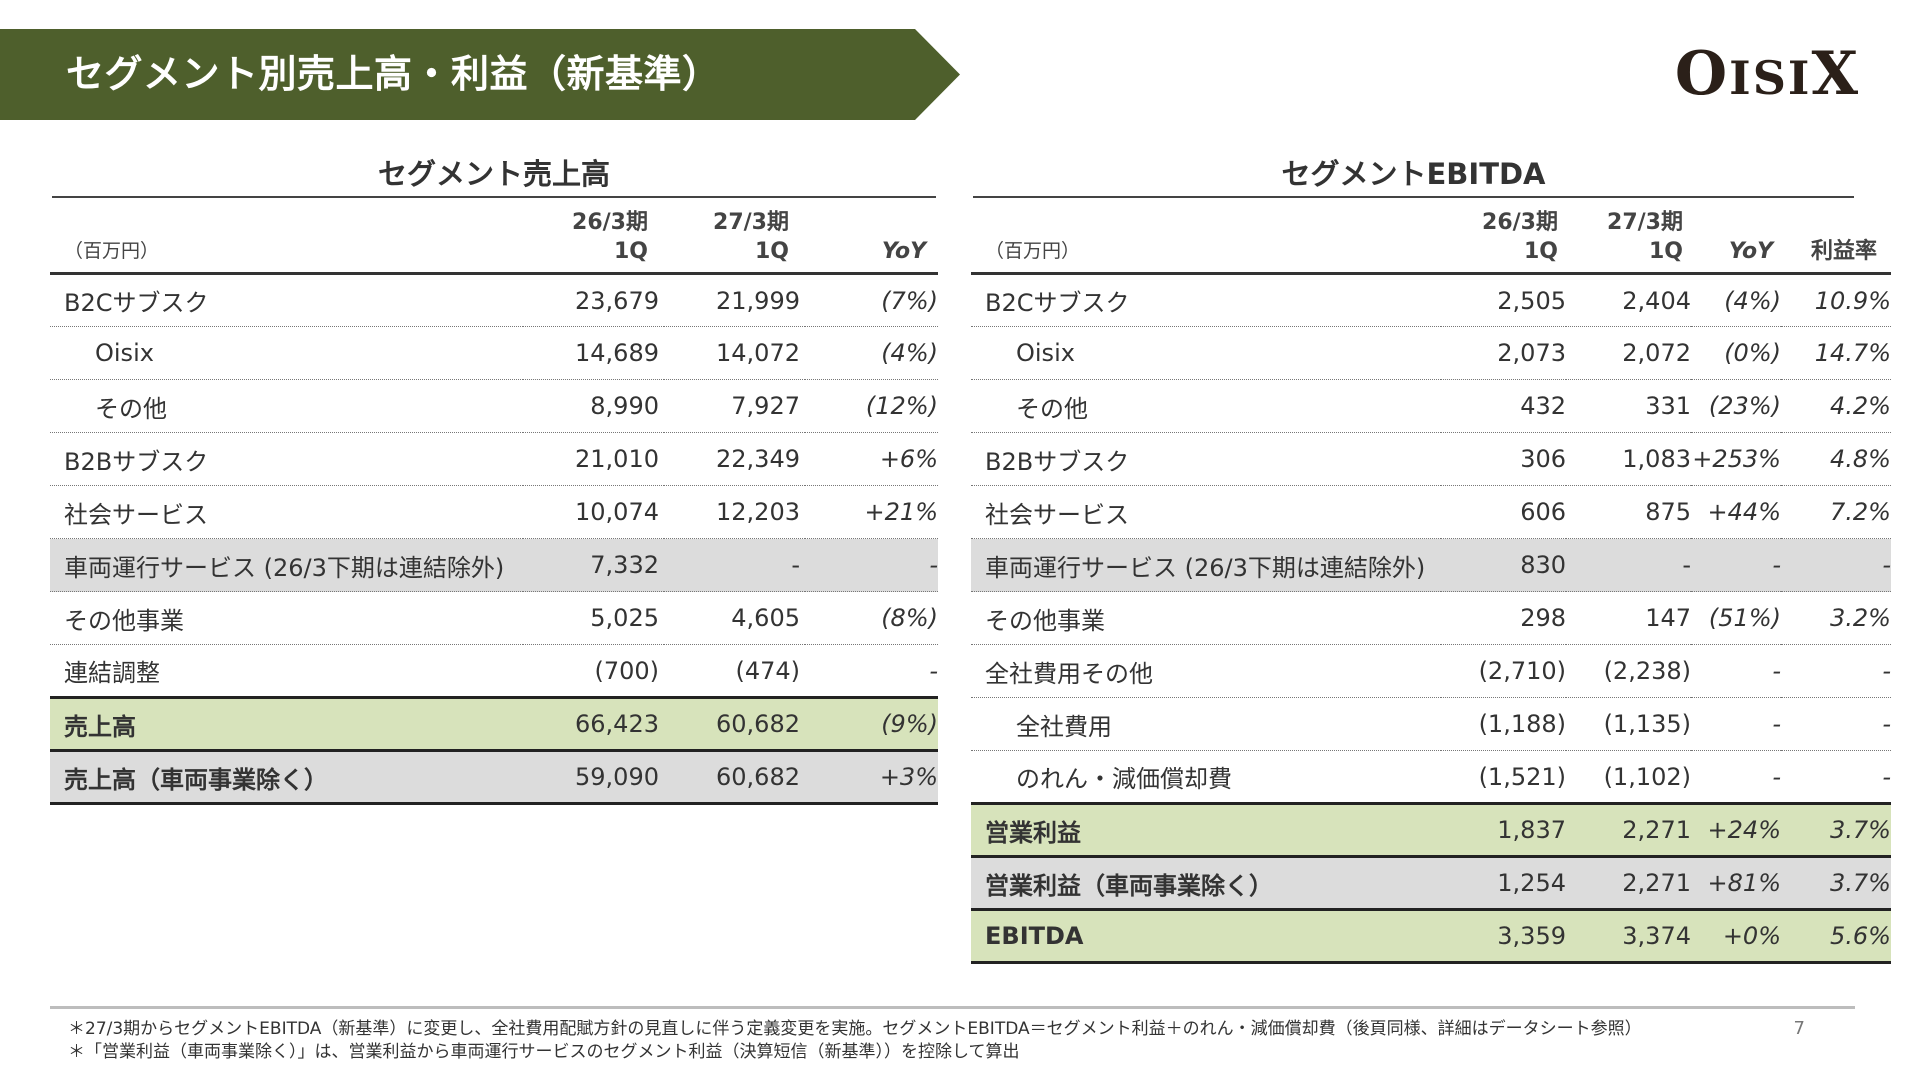 The width and height of the screenshot is (1920, 1080). What do you see at coordinates (593, 300) in the screenshot?
I see `value-26-3-1q: 23,679` at bounding box center [593, 300].